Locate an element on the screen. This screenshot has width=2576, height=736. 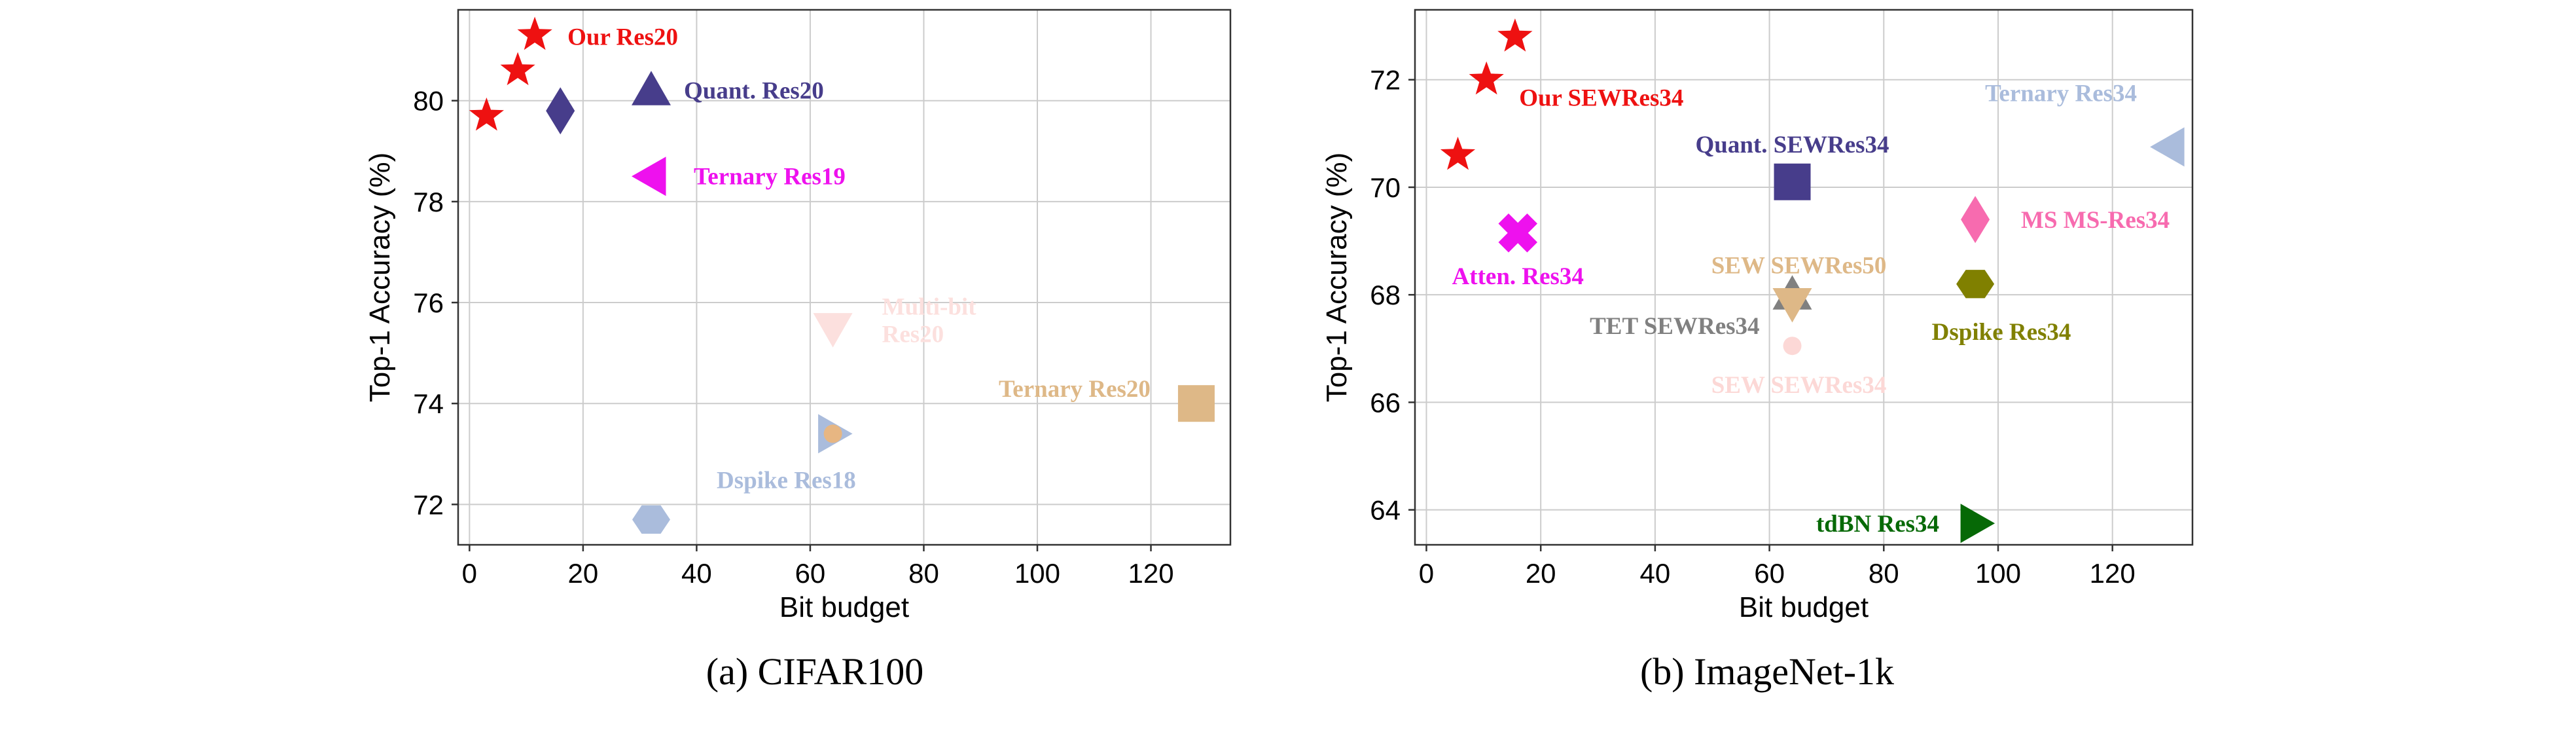
y-tick-label: 70 is located at coordinates (1385, 187).